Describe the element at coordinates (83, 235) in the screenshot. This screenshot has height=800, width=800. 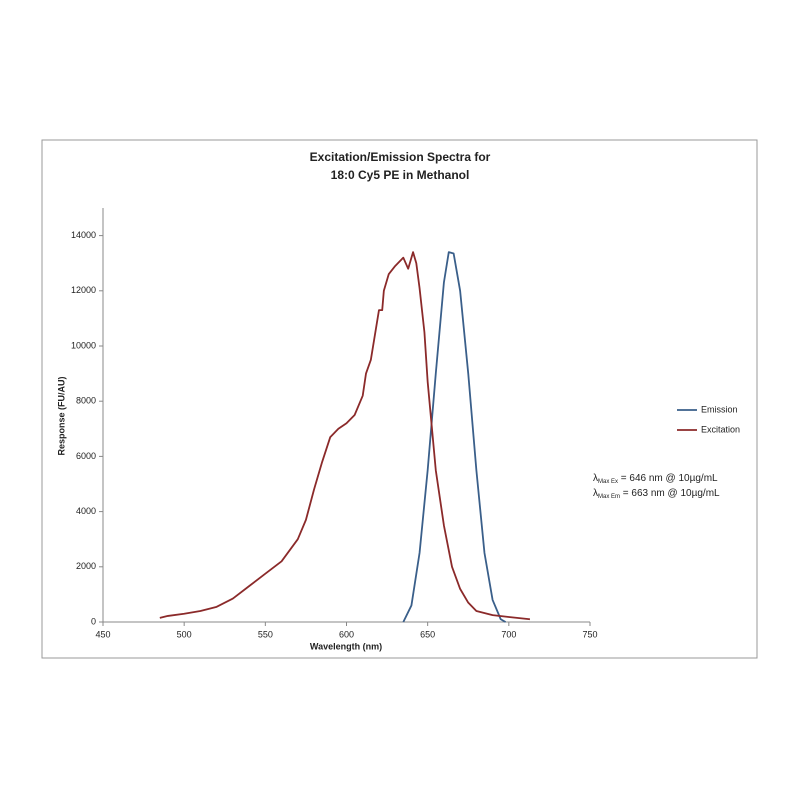
I see `y-tick-label: 14000` at that location.